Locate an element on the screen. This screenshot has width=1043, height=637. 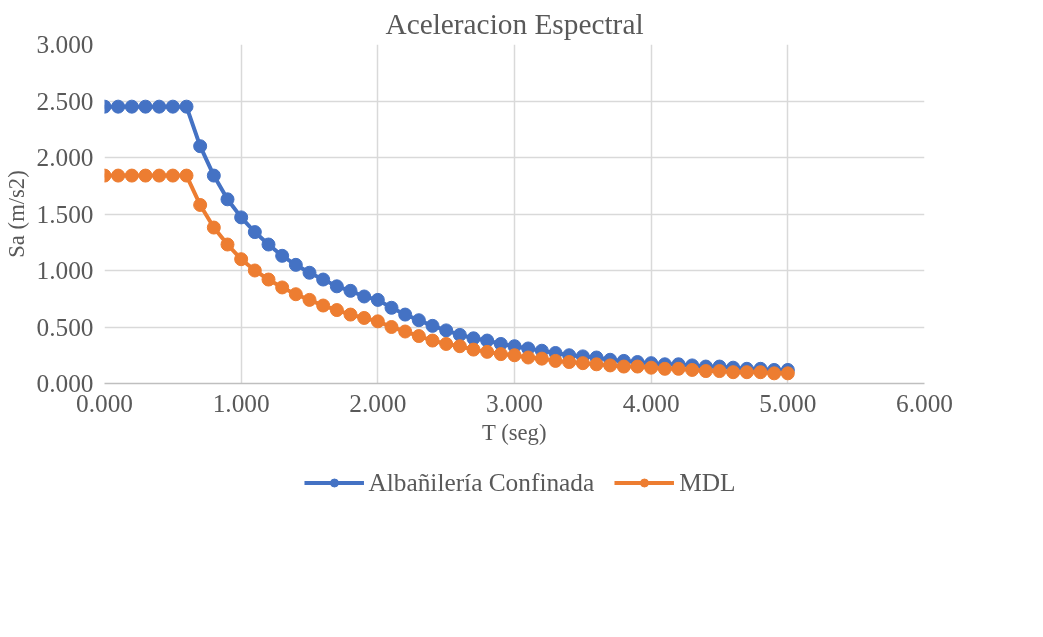
x-tick-label: 1.000 is located at coordinates (241, 402).